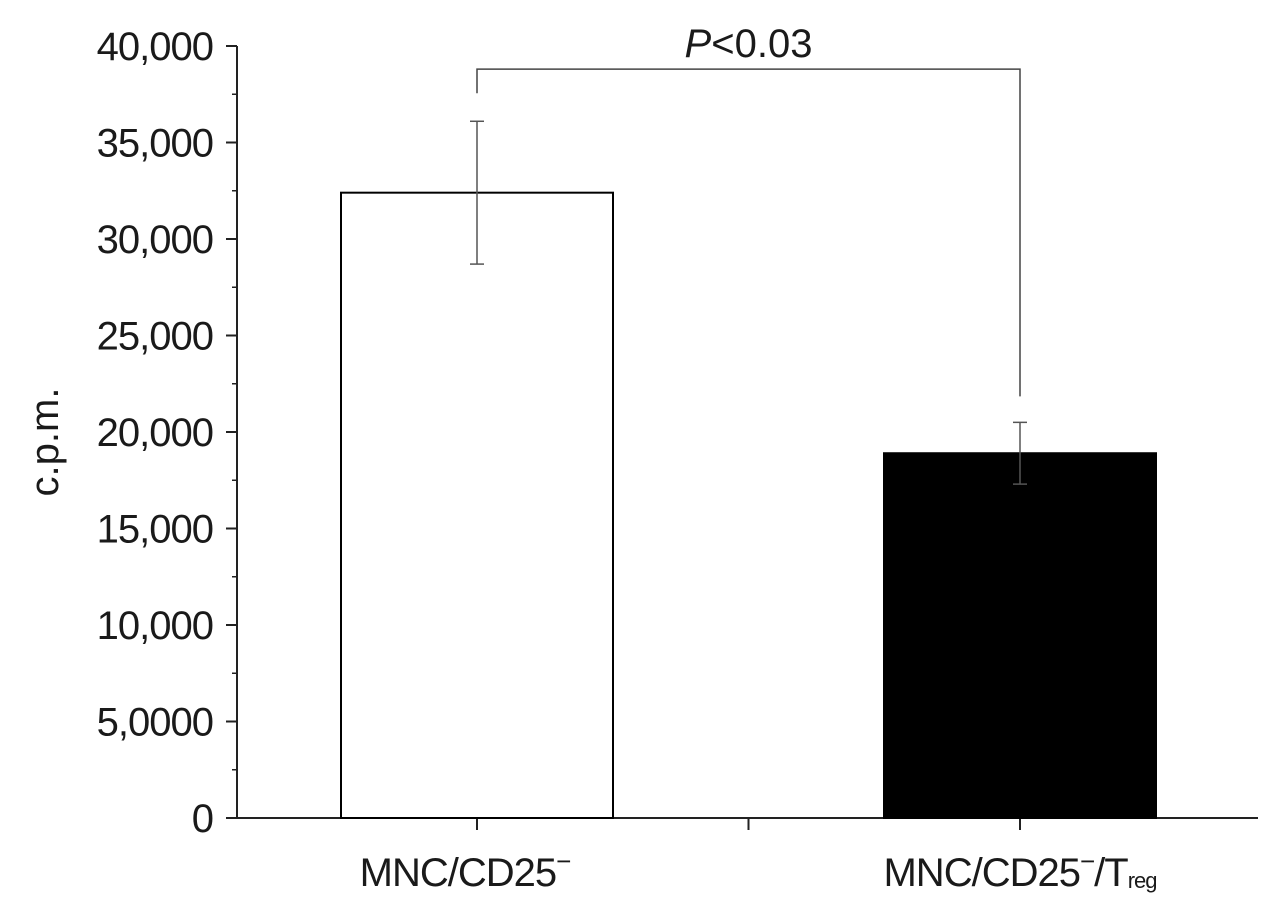 The height and width of the screenshot is (912, 1280). I want to click on y-tick-label: 30,000, so click(155, 240).